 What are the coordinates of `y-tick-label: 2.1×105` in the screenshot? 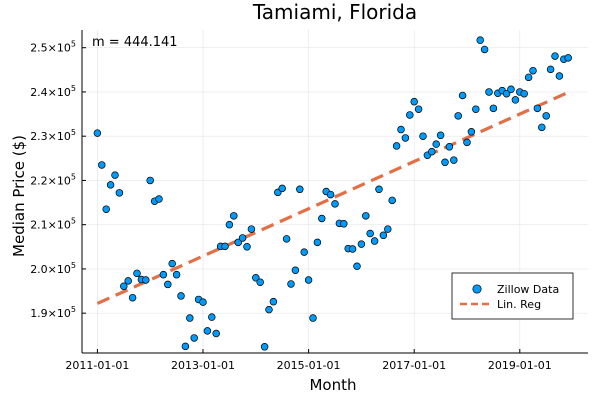 It's located at (53, 224).